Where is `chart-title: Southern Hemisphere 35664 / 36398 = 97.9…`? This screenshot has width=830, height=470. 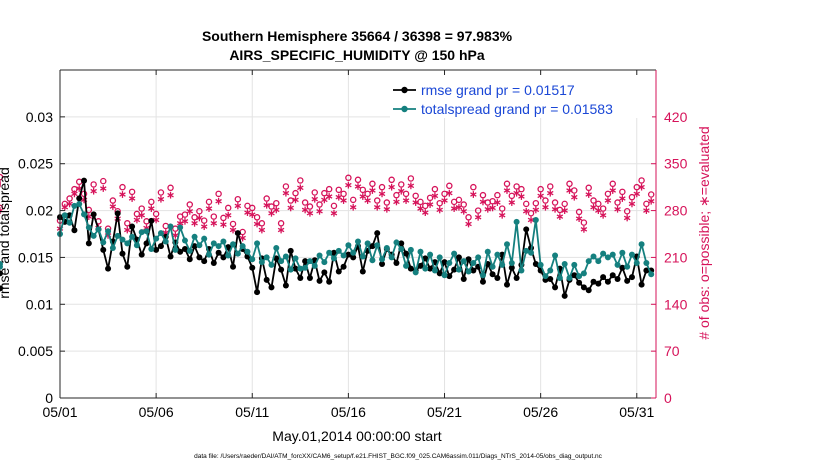 chart-title: Southern Hemisphere 35664 / 36398 = 97.9… is located at coordinates (357, 36).